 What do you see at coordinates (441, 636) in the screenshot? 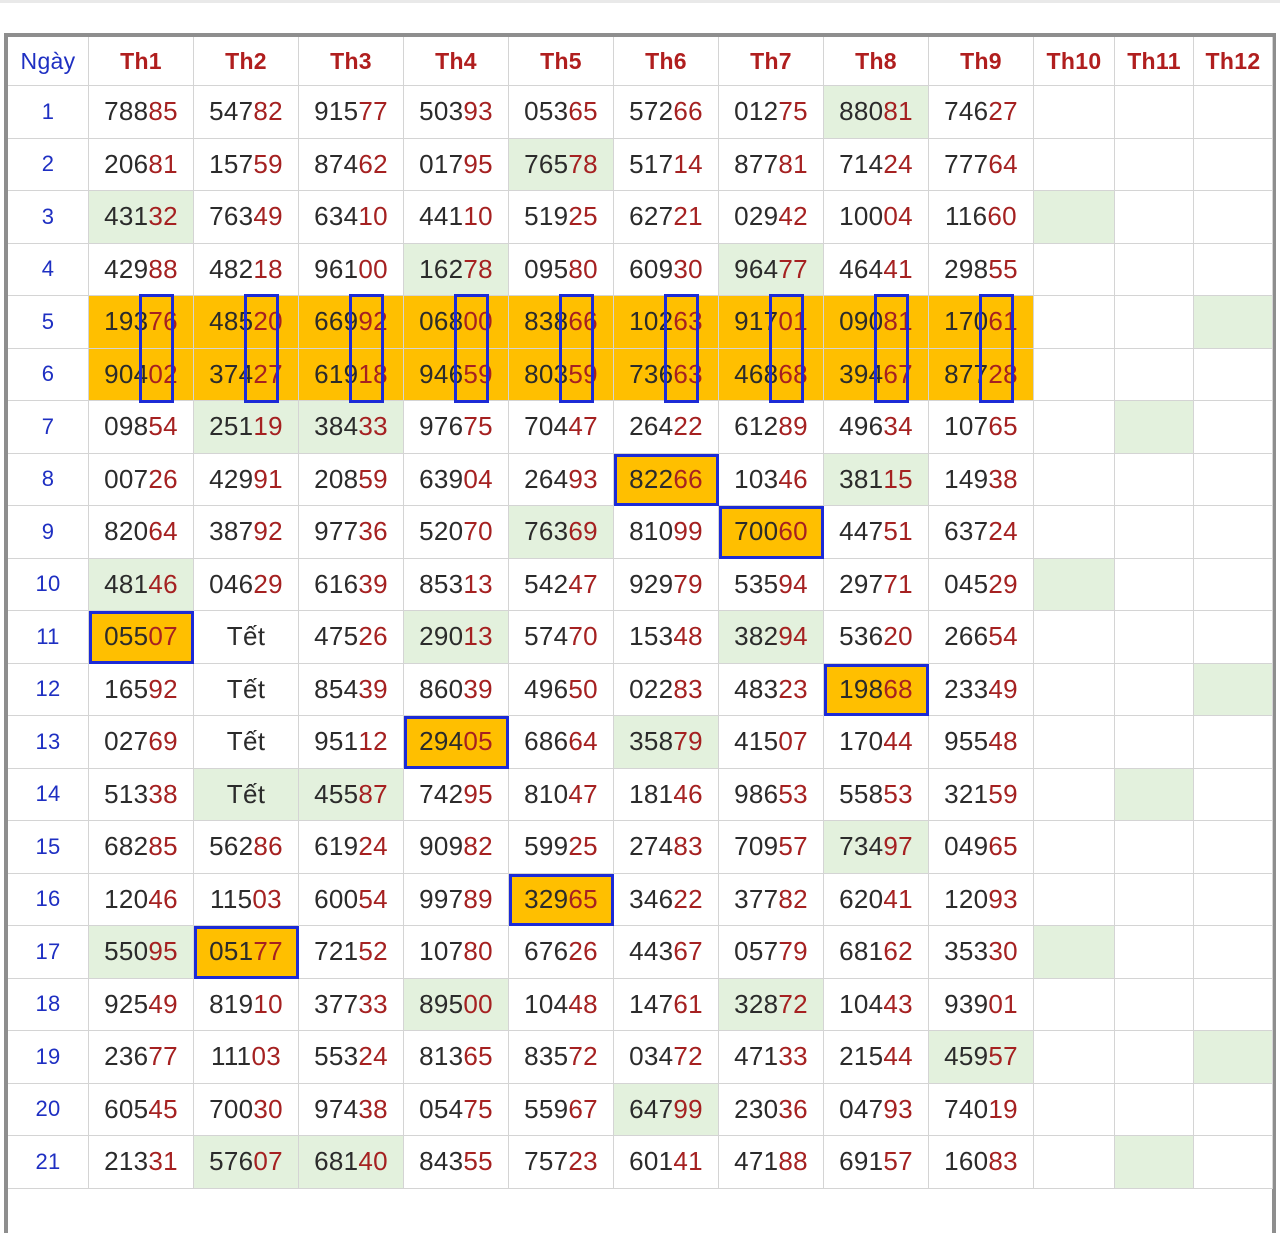
I see `result-prefix: 290` at bounding box center [441, 636].